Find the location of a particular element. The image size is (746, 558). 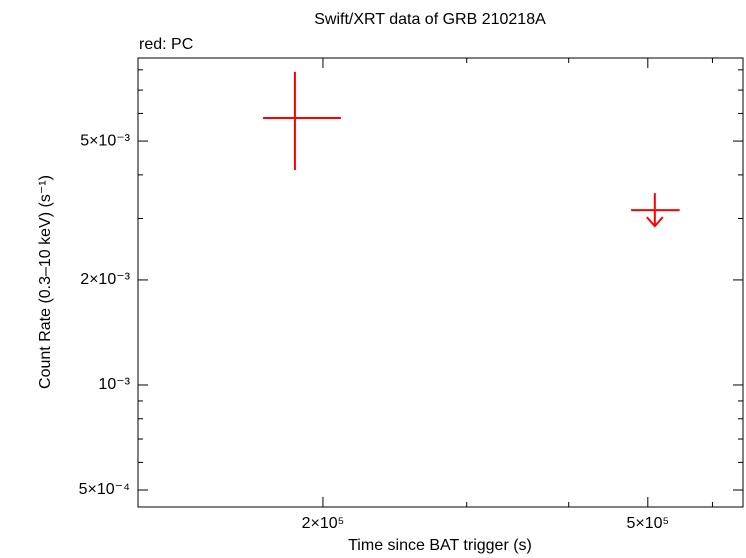

y-tick-label: 10⁻³ is located at coordinates (114, 384).